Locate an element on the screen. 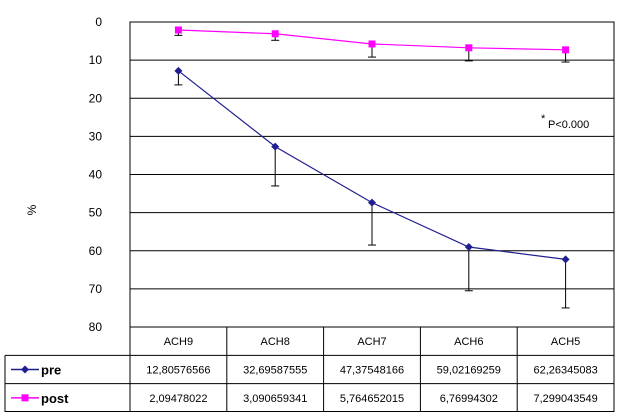 This screenshot has width=620, height=412. data-label: 47,37548166 is located at coordinates (372, 371).